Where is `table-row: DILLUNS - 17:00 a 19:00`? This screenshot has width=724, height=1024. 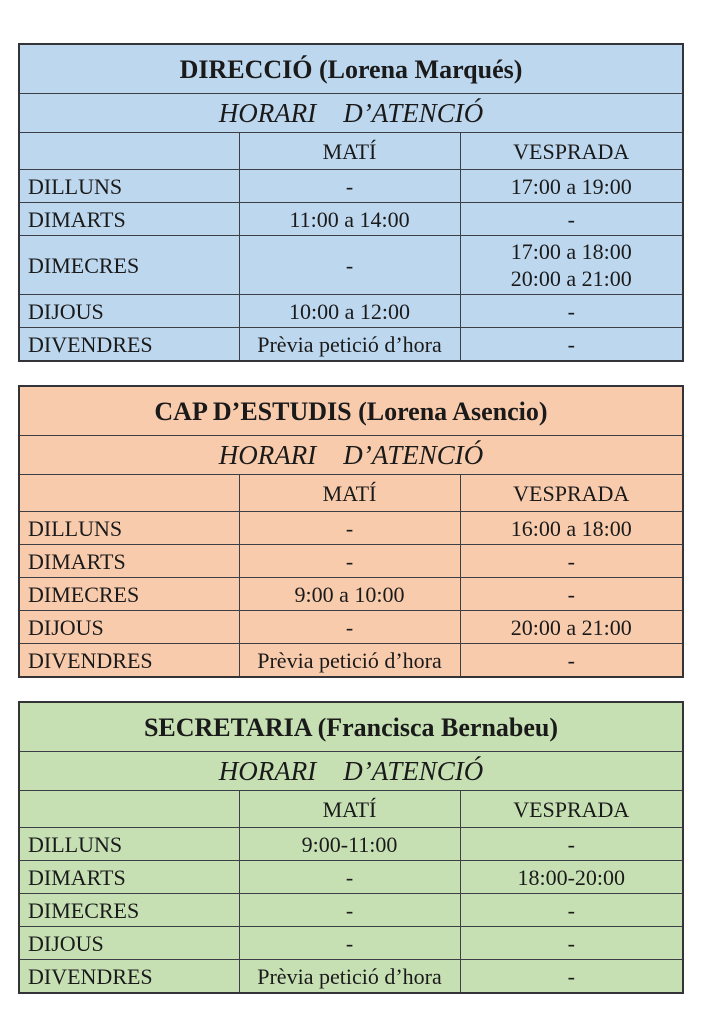 table-row: DILLUNS - 17:00 a 19:00 is located at coordinates (351, 186).